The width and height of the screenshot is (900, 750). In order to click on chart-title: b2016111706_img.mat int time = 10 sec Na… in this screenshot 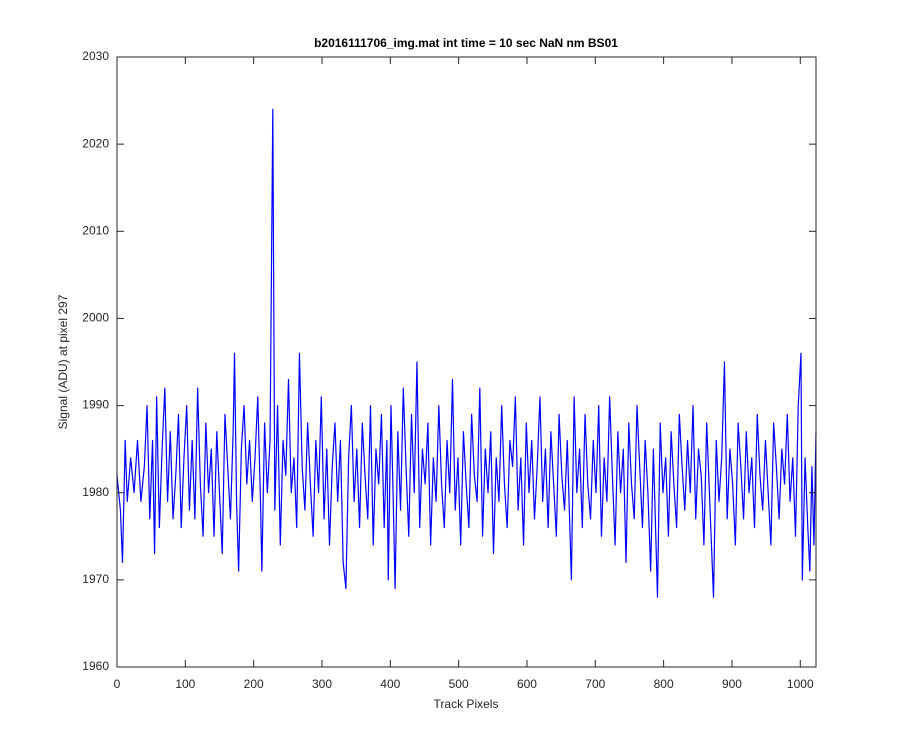, I will do `click(466, 43)`.